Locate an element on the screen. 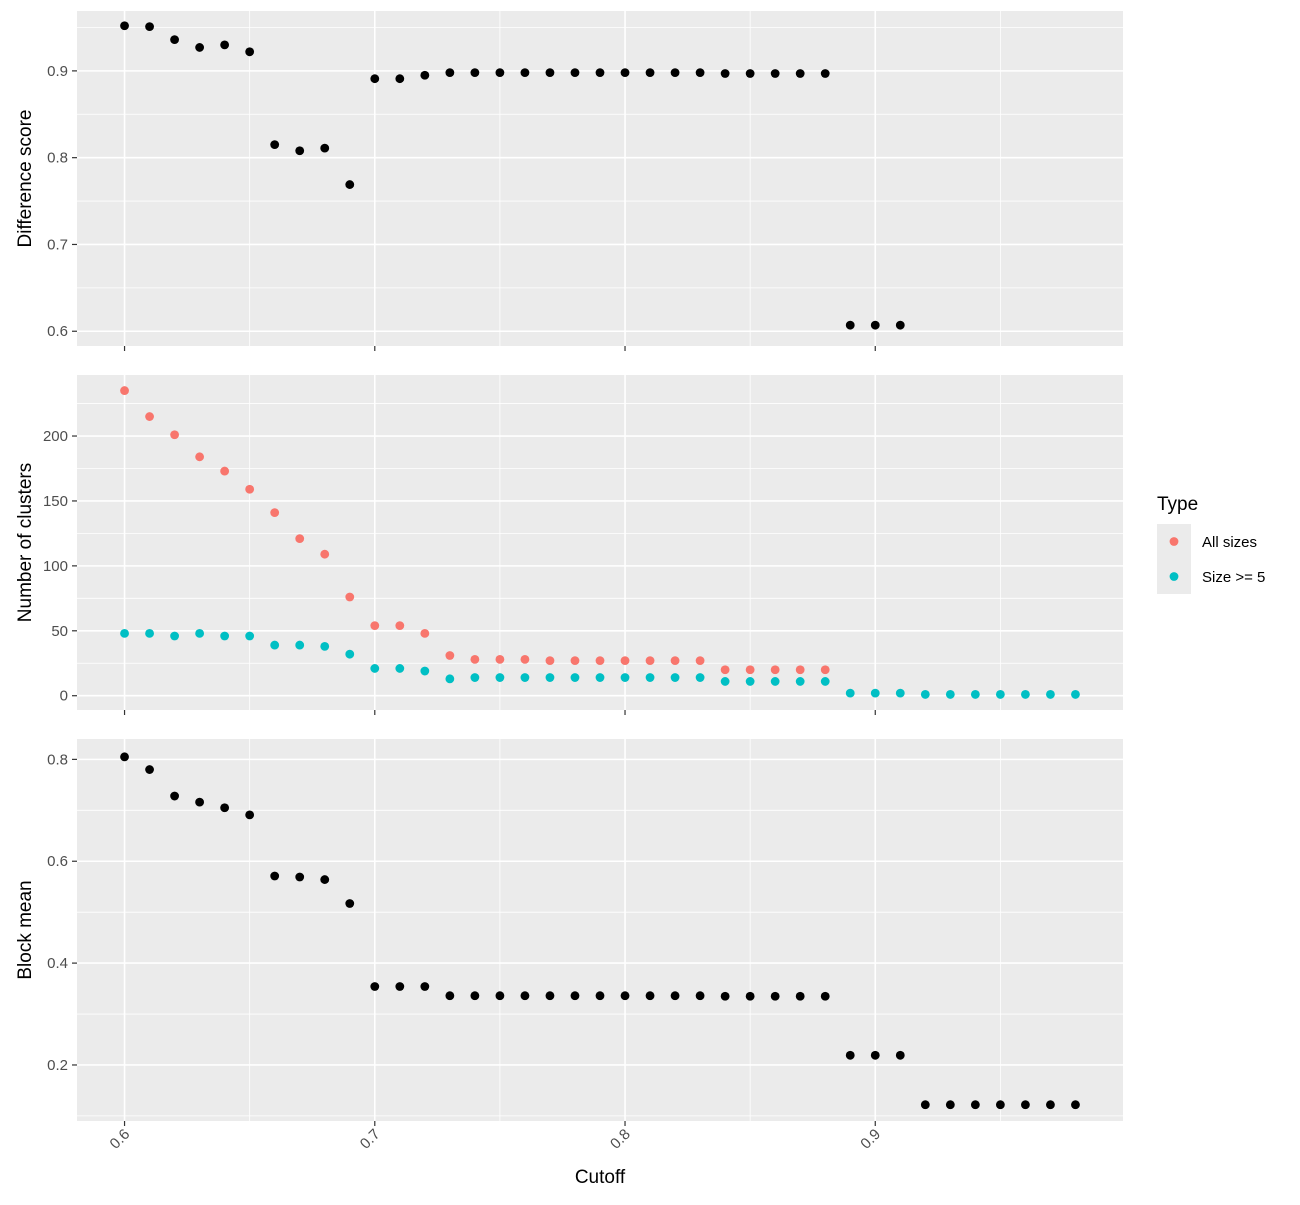 This screenshot has height=1205, width=1300. legend-marker is located at coordinates (1174, 541).